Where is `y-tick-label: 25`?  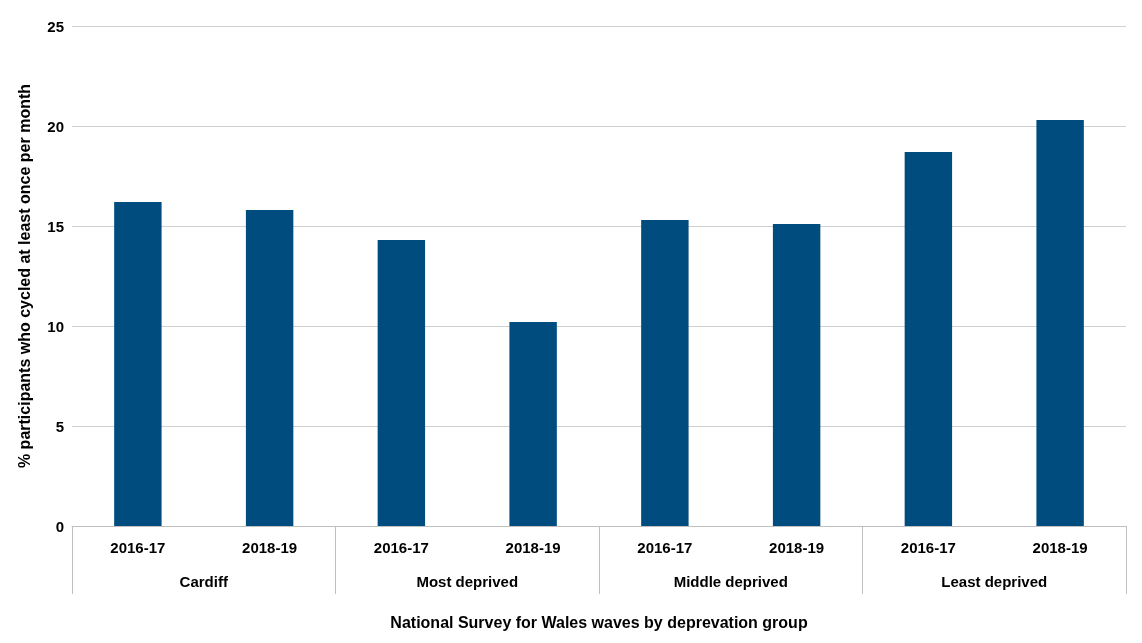 y-tick-label: 25 is located at coordinates (55, 26).